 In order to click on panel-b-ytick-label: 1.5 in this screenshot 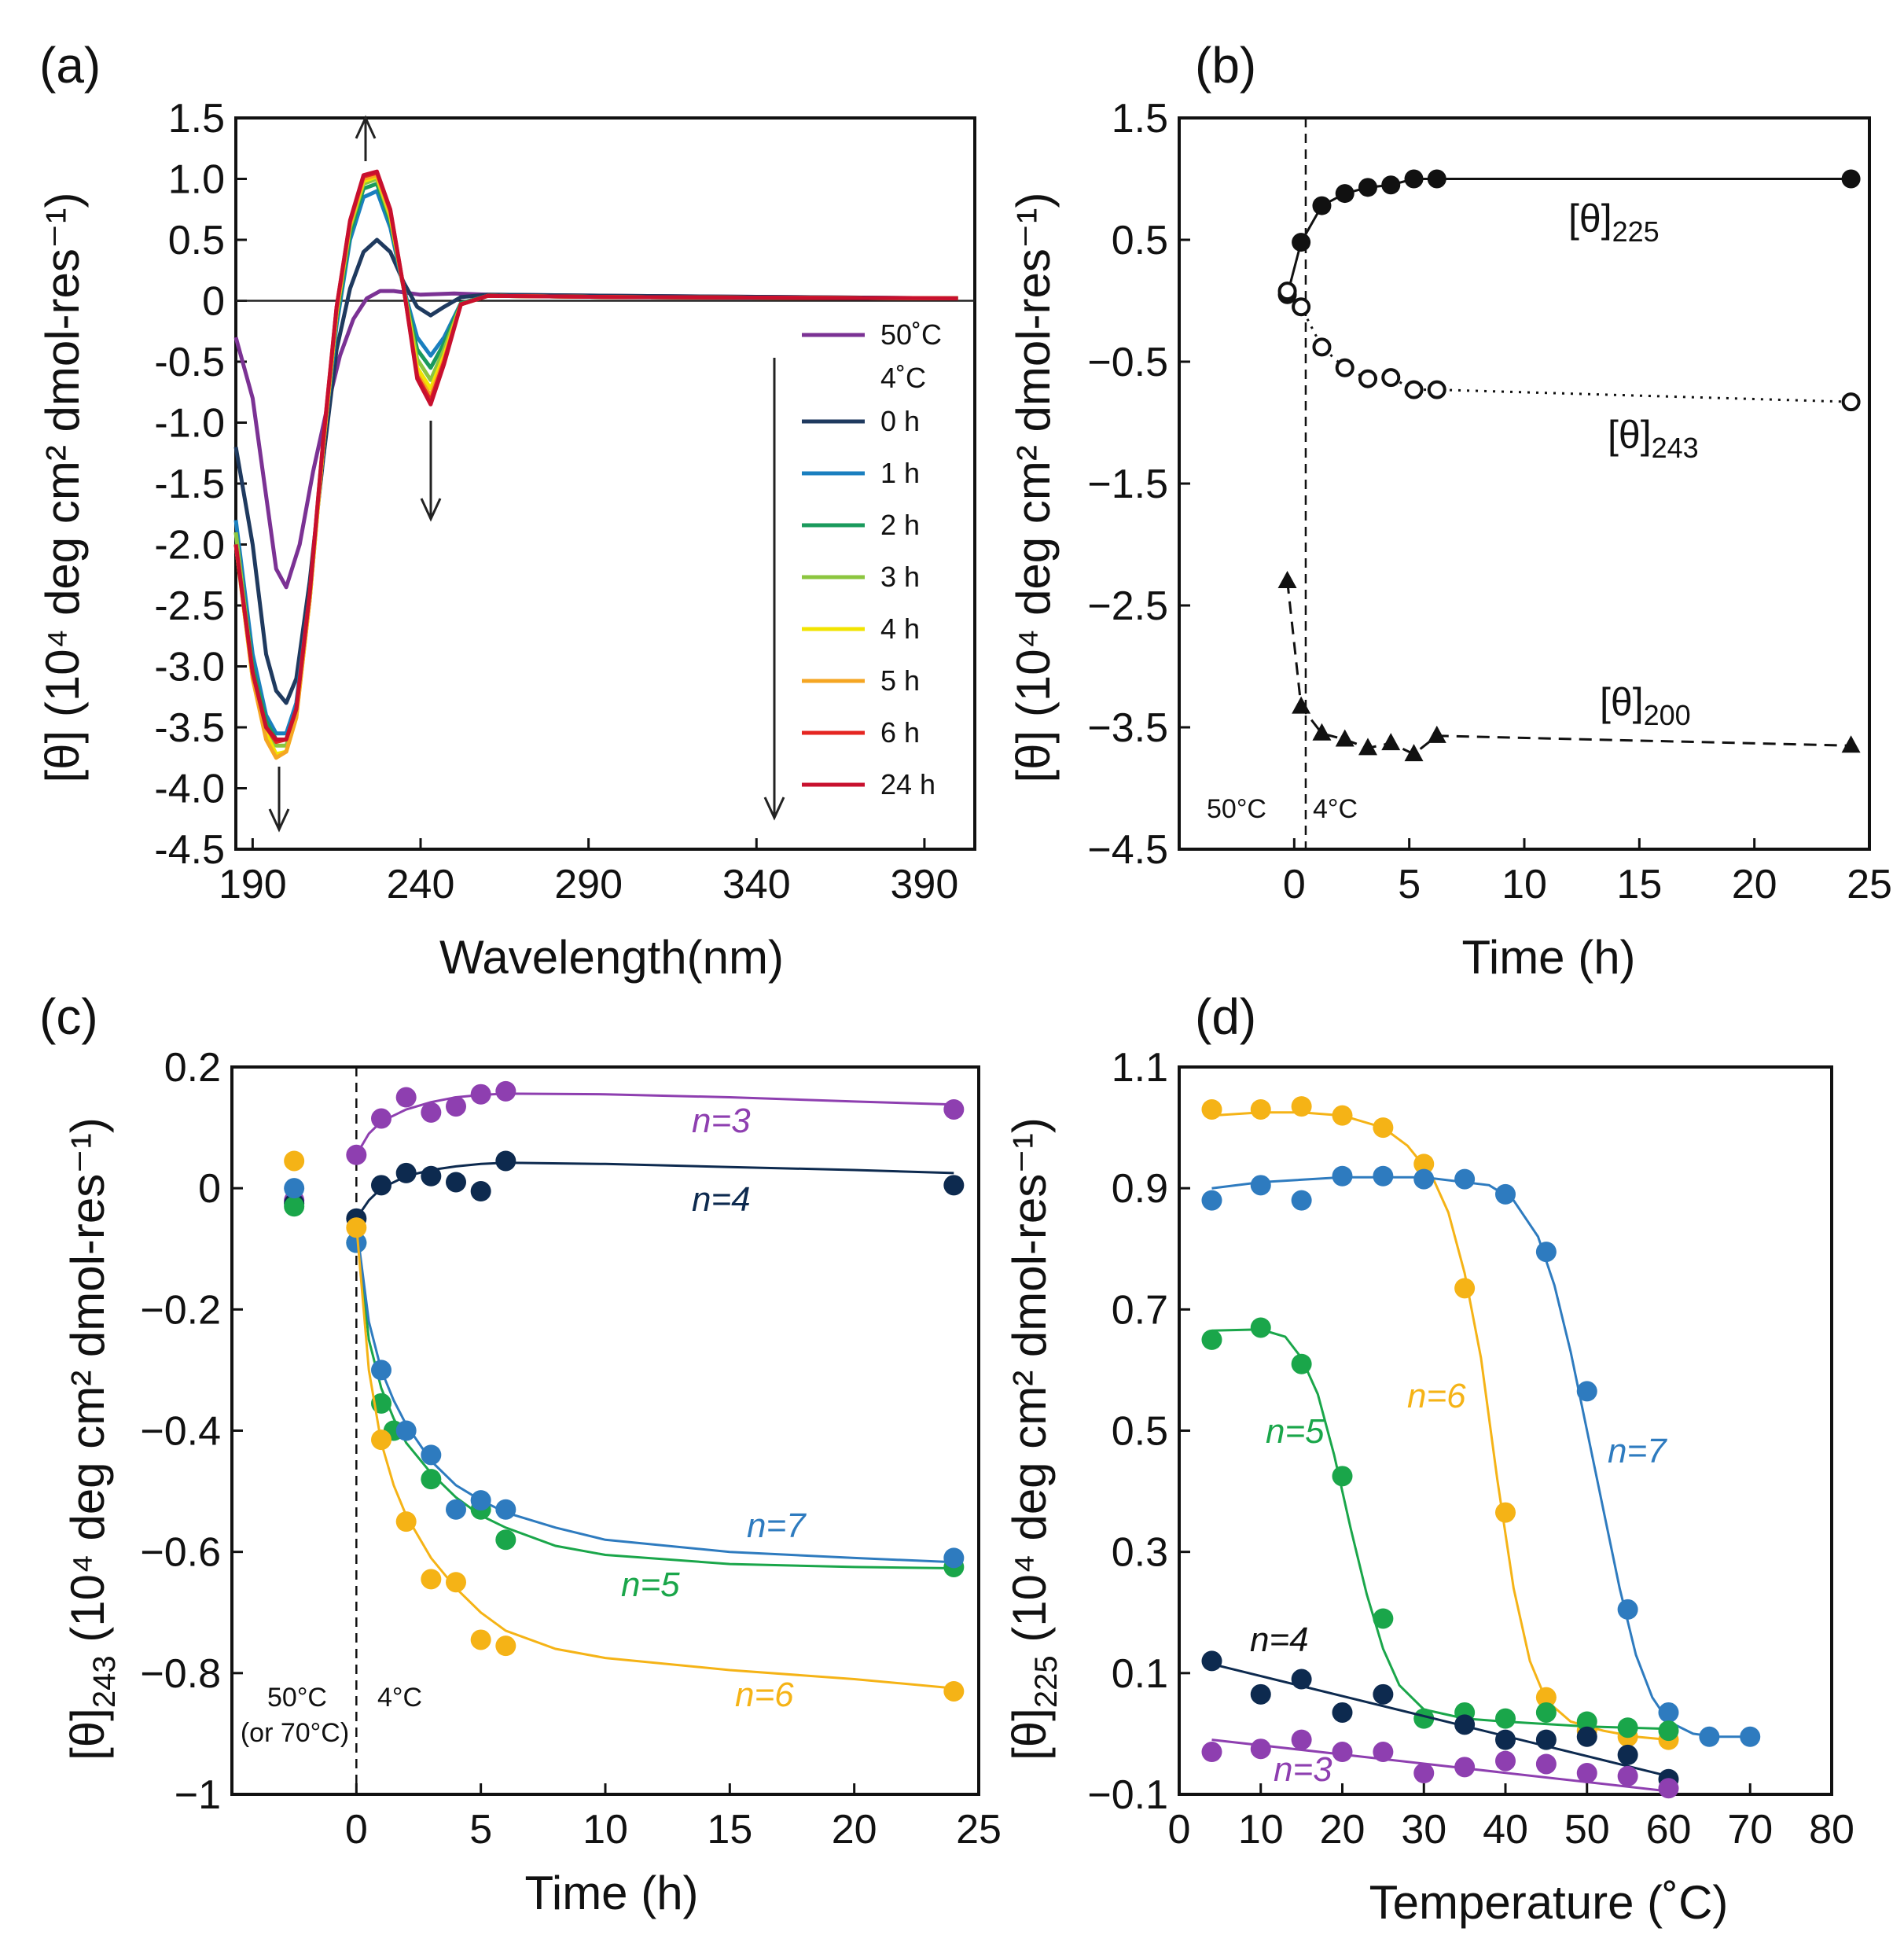, I will do `click(1140, 119)`.